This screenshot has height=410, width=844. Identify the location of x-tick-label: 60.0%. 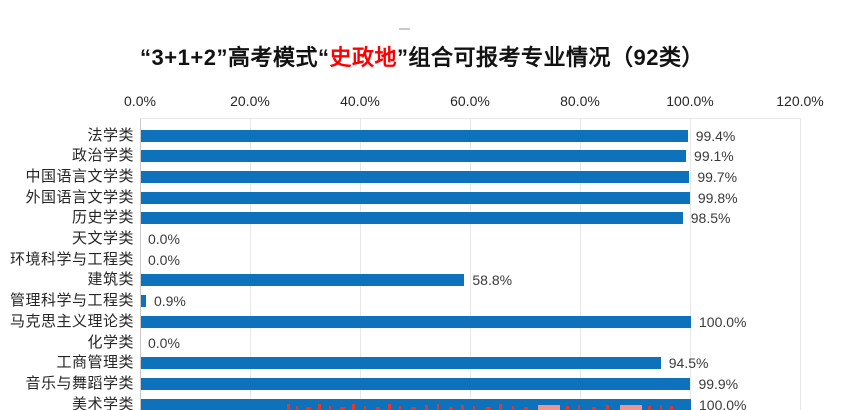
(470, 101).